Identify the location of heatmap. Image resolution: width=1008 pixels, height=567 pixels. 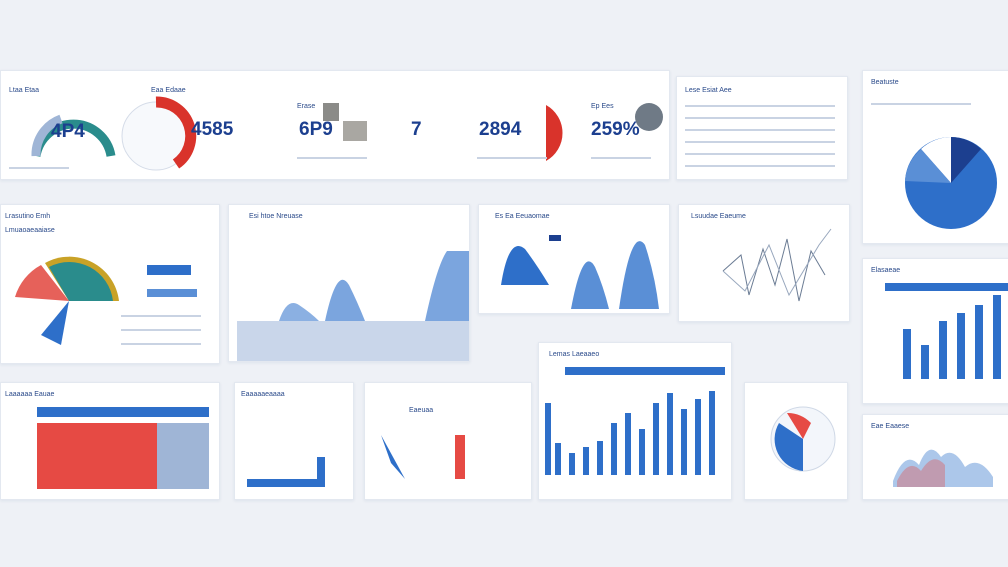
(123, 448).